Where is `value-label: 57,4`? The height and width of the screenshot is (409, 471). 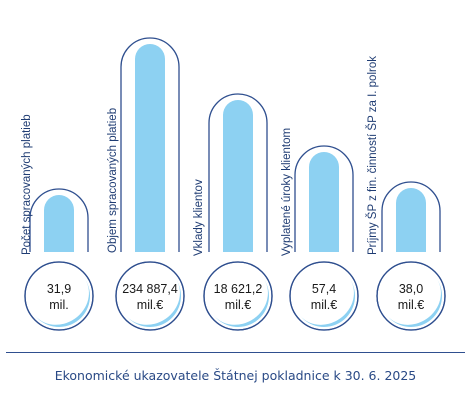 value-label: 57,4 is located at coordinates (324, 289).